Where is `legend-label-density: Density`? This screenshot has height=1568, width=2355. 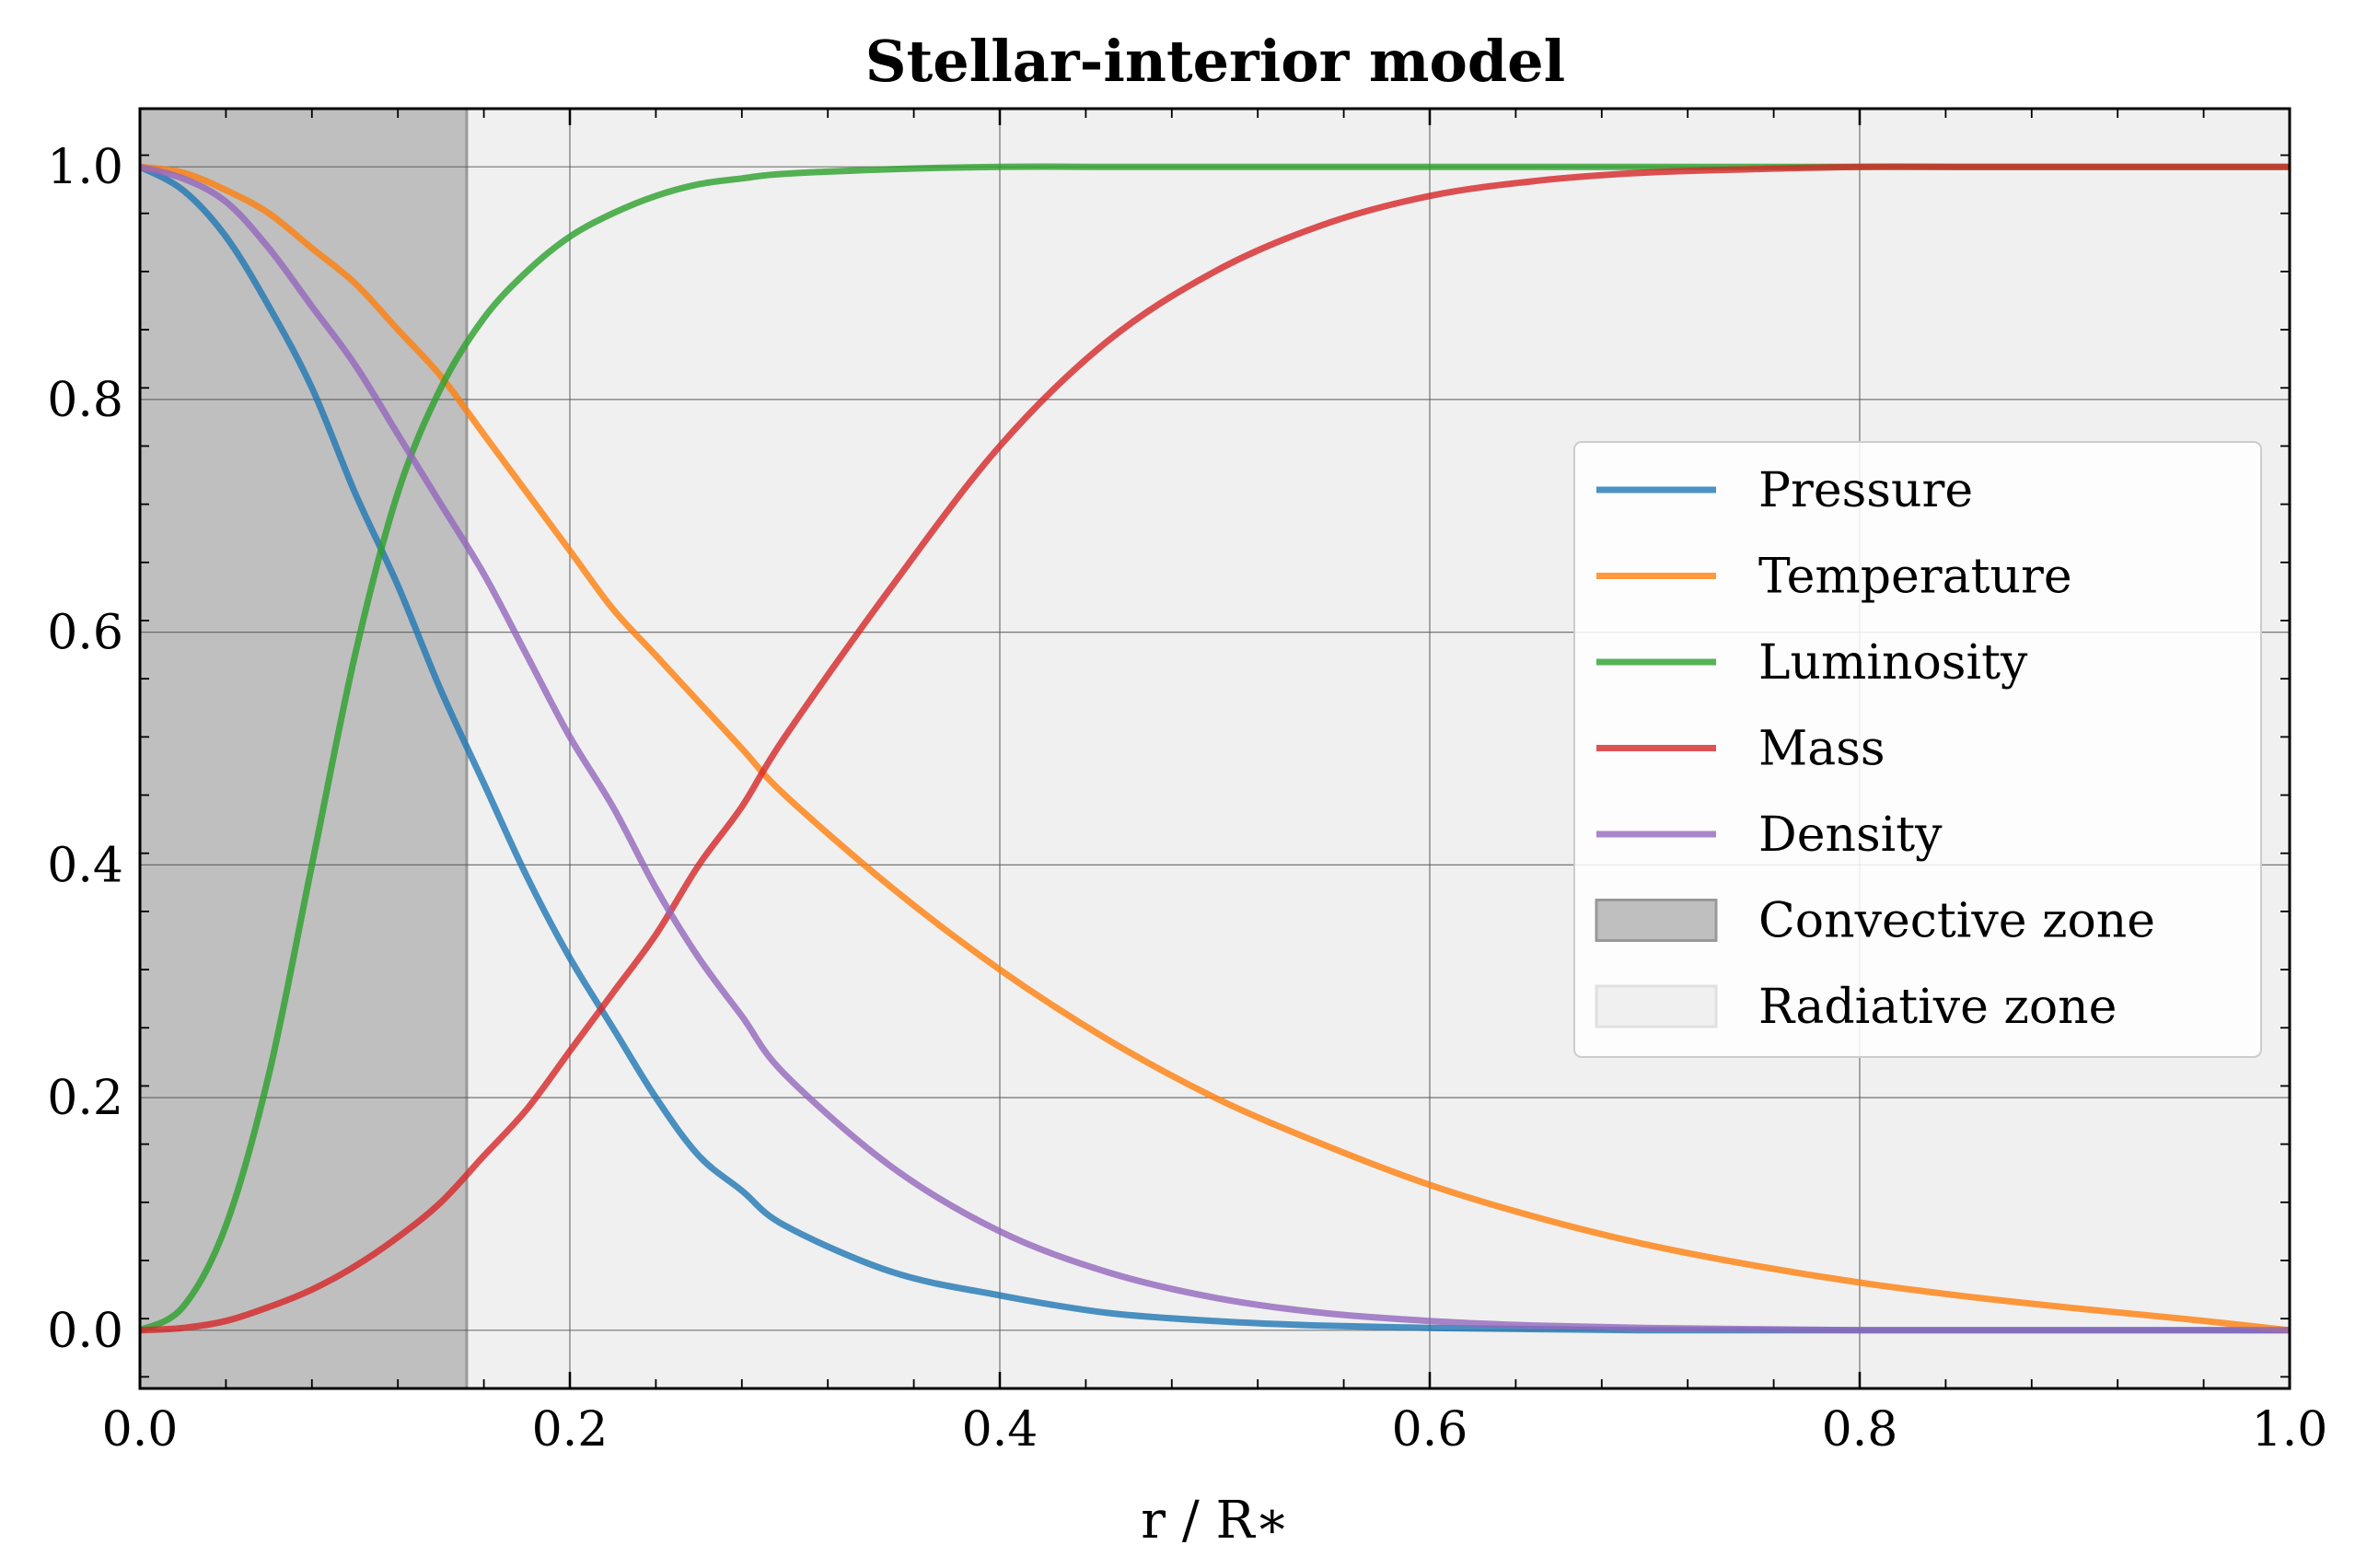 legend-label-density: Density is located at coordinates (1850, 835).